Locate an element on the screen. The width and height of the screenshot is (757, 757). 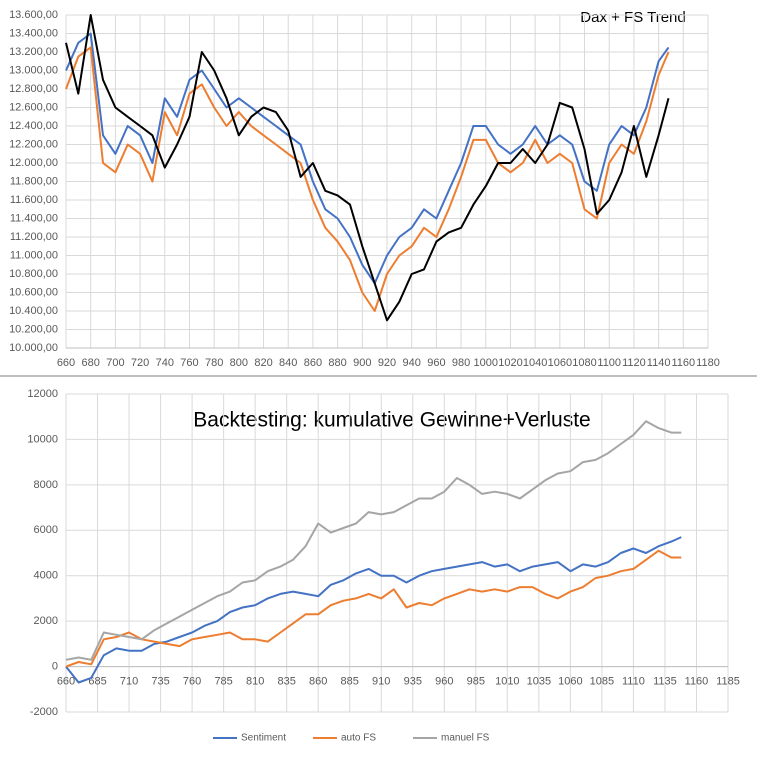
y-tick-label: 11.600,00 is located at coordinates (34, 200).